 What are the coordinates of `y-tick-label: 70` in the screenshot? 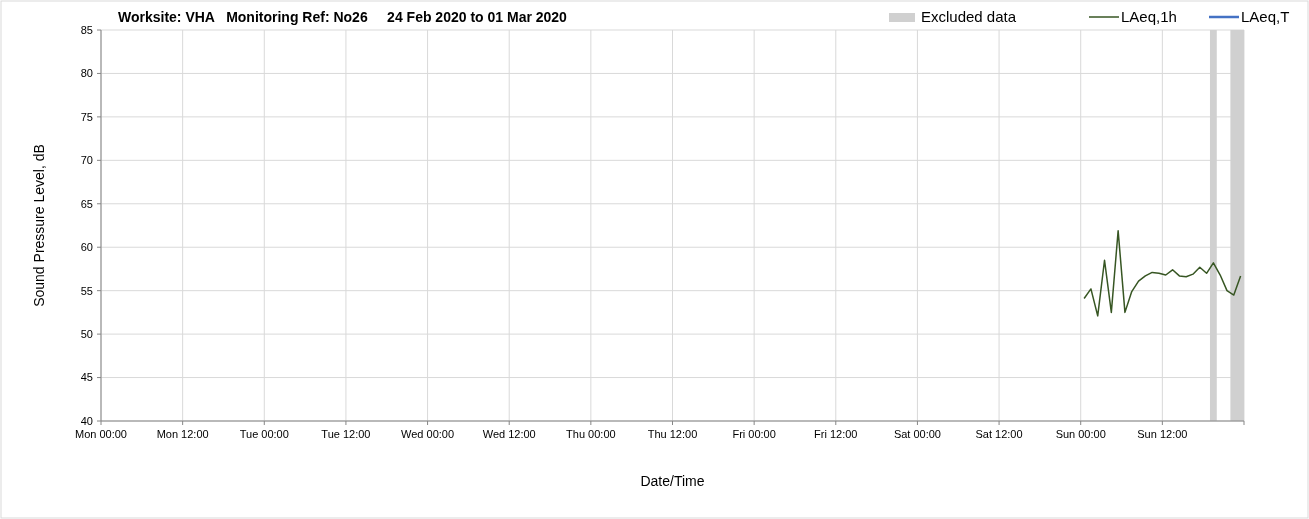 It's located at (86, 160).